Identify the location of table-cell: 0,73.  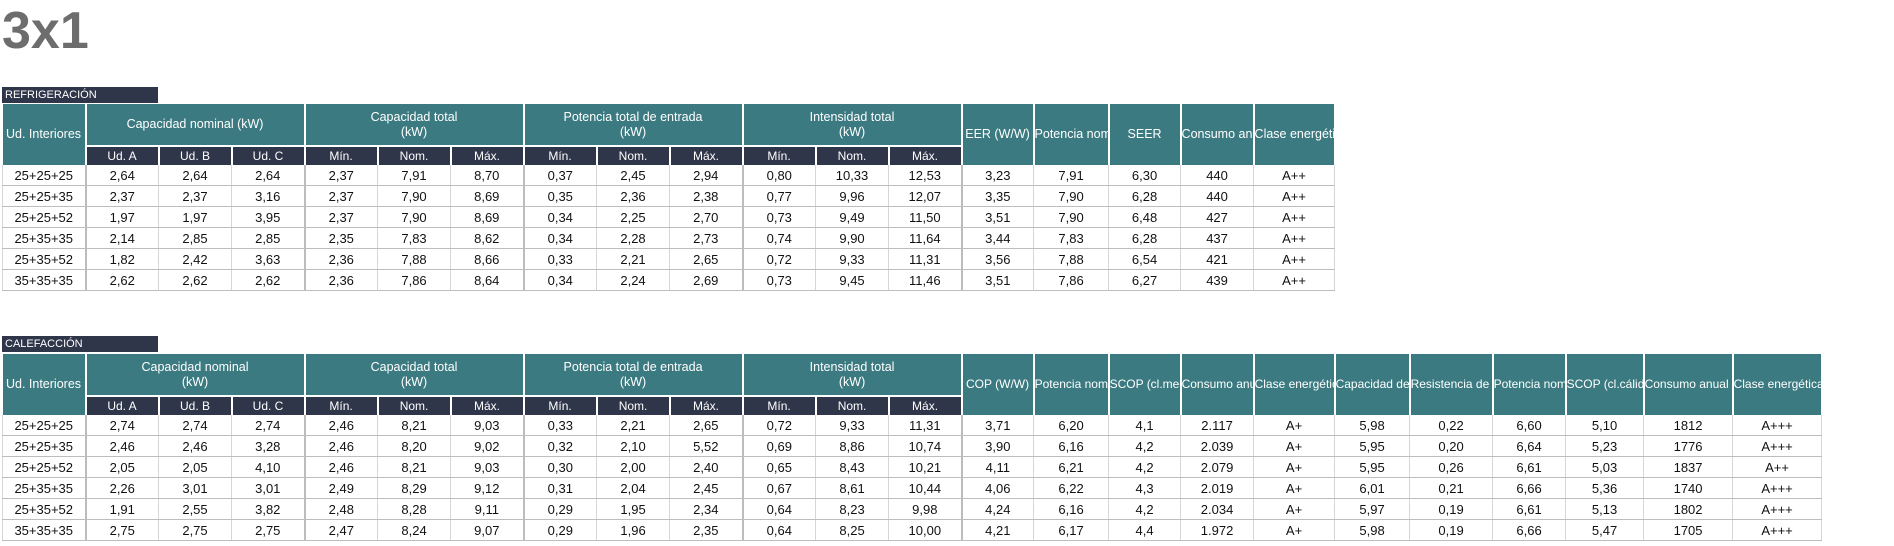
(779, 217).